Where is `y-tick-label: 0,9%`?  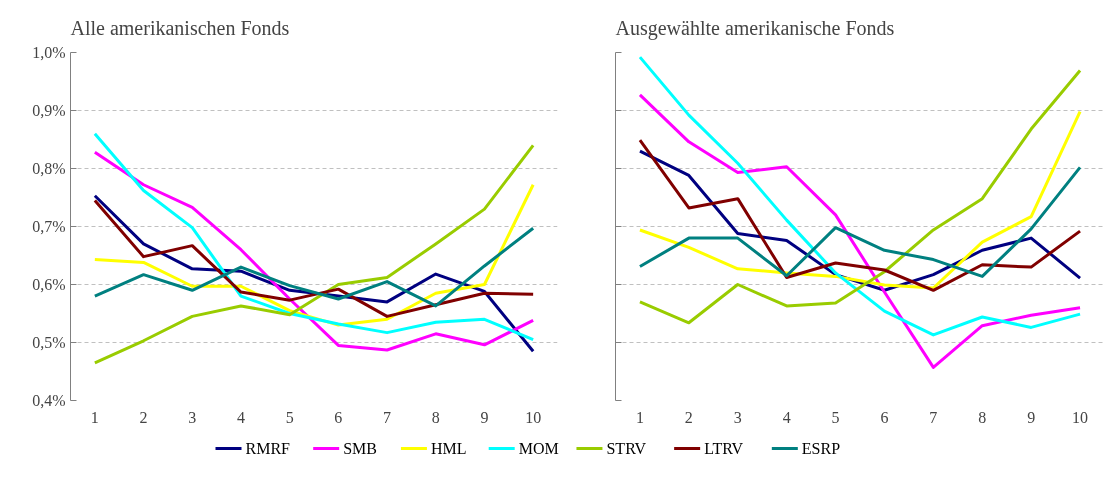
y-tick-label: 0,9% is located at coordinates (49, 110).